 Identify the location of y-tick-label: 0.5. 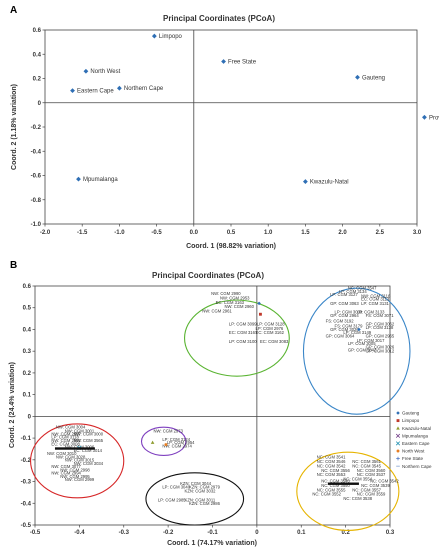
(27, 309).